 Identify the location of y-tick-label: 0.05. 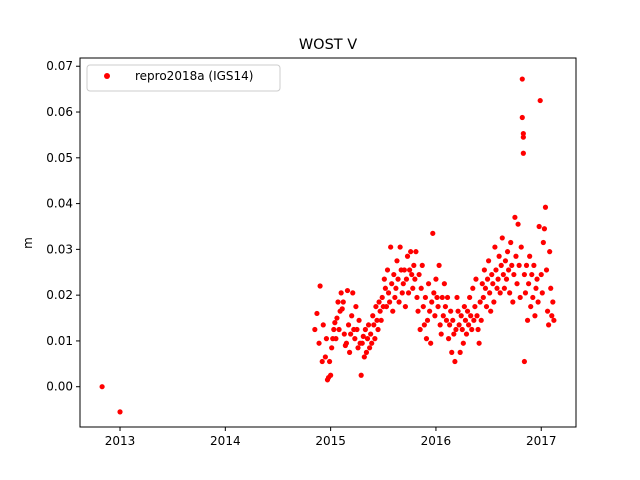
(59, 158).